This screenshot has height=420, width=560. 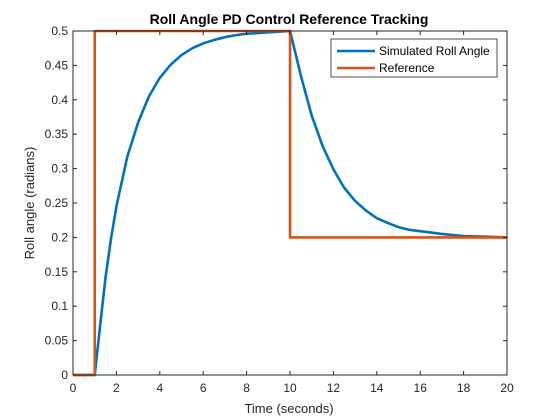 I want to click on x-tick-label: 6, so click(x=203, y=388).